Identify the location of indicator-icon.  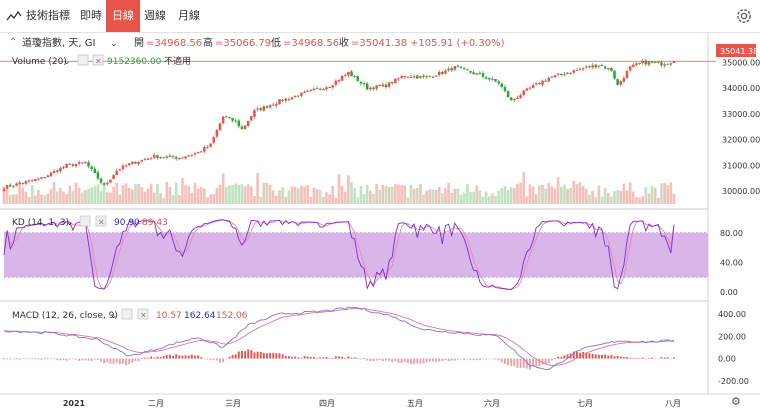
(14, 16).